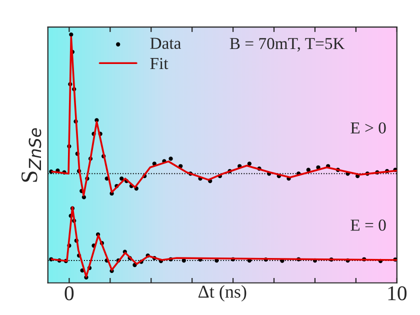 The height and width of the screenshot is (315, 420). I want to click on y-axis-title: S$_{ZnSe}$, so click(31, 155).